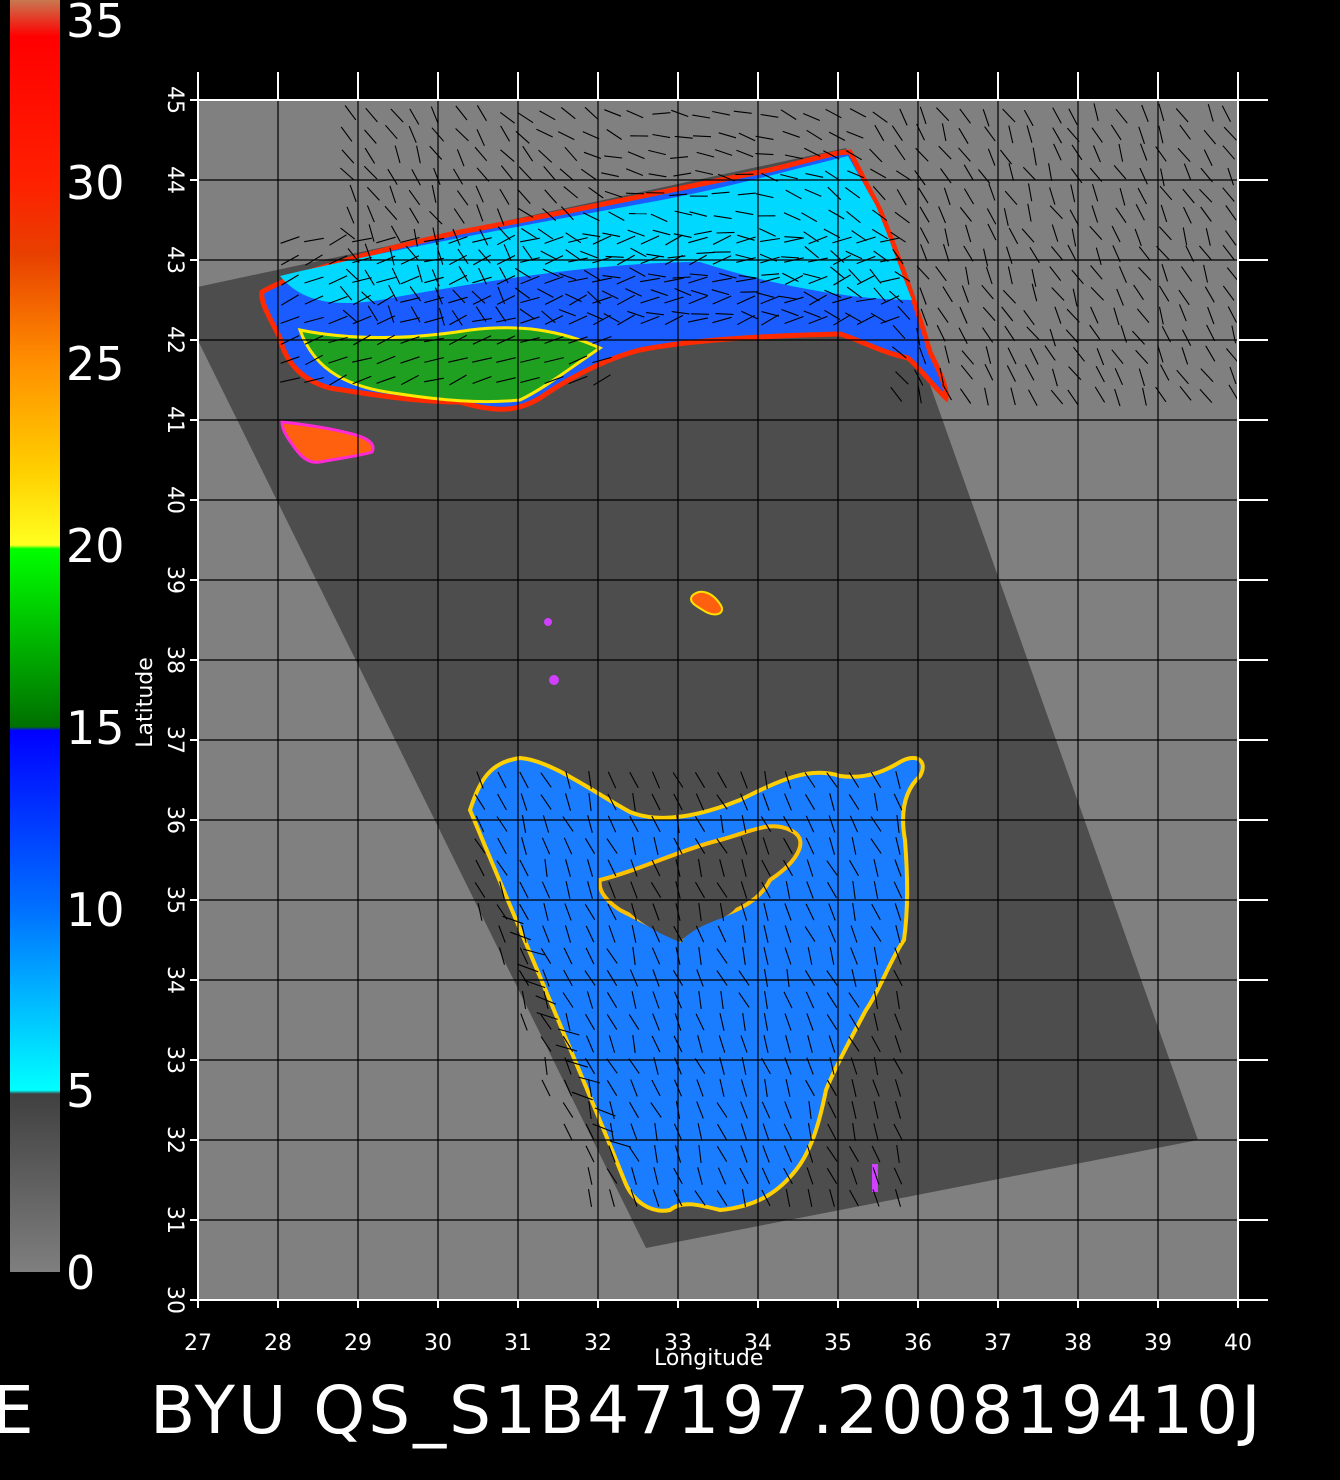 Image resolution: width=1340 pixels, height=1480 pixels. Describe the element at coordinates (174, 980) in the screenshot. I see `y-tick-label: 34` at that location.